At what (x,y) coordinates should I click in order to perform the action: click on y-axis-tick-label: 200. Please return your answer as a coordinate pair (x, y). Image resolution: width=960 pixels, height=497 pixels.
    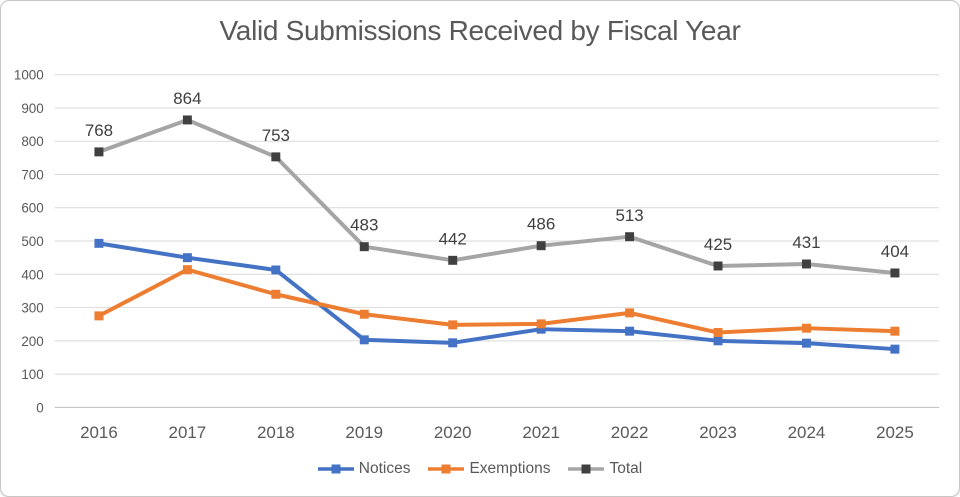
    Looking at the image, I should click on (32, 341).